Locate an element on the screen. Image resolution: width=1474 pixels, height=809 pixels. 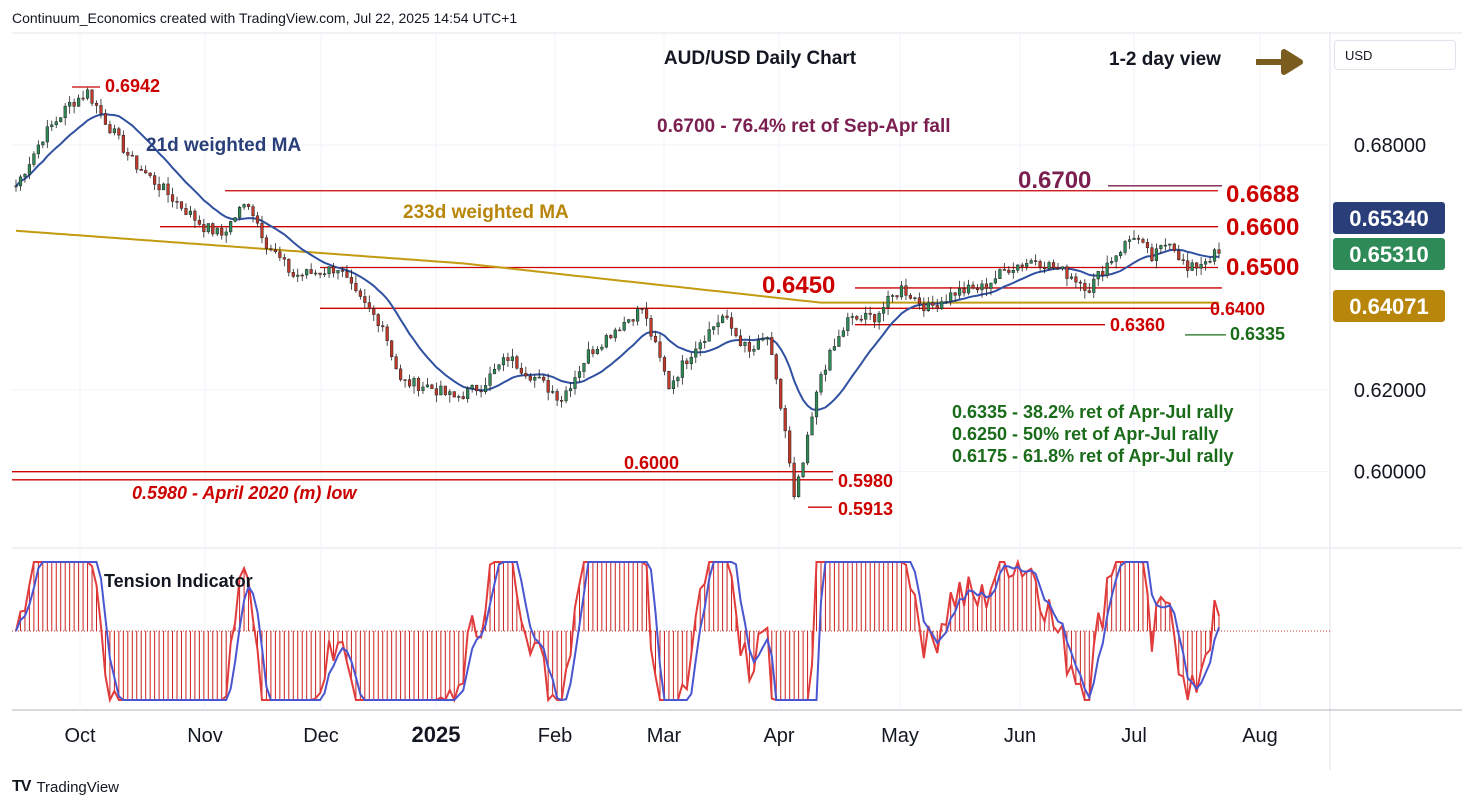
time-tick-label: Jun is located at coordinates (1020, 736).